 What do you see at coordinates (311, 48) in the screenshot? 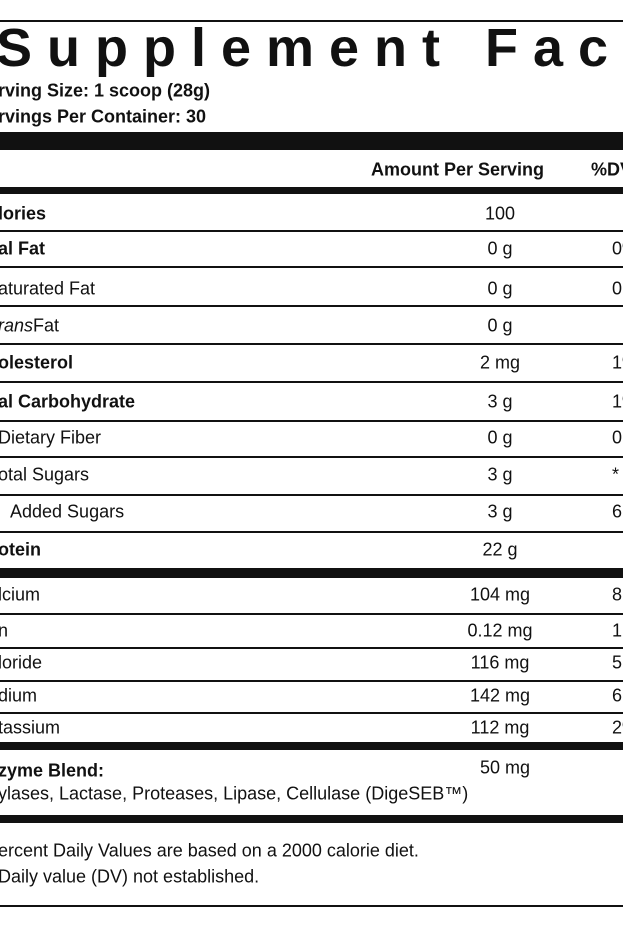
I see `title: Supplement Facts` at bounding box center [311, 48].